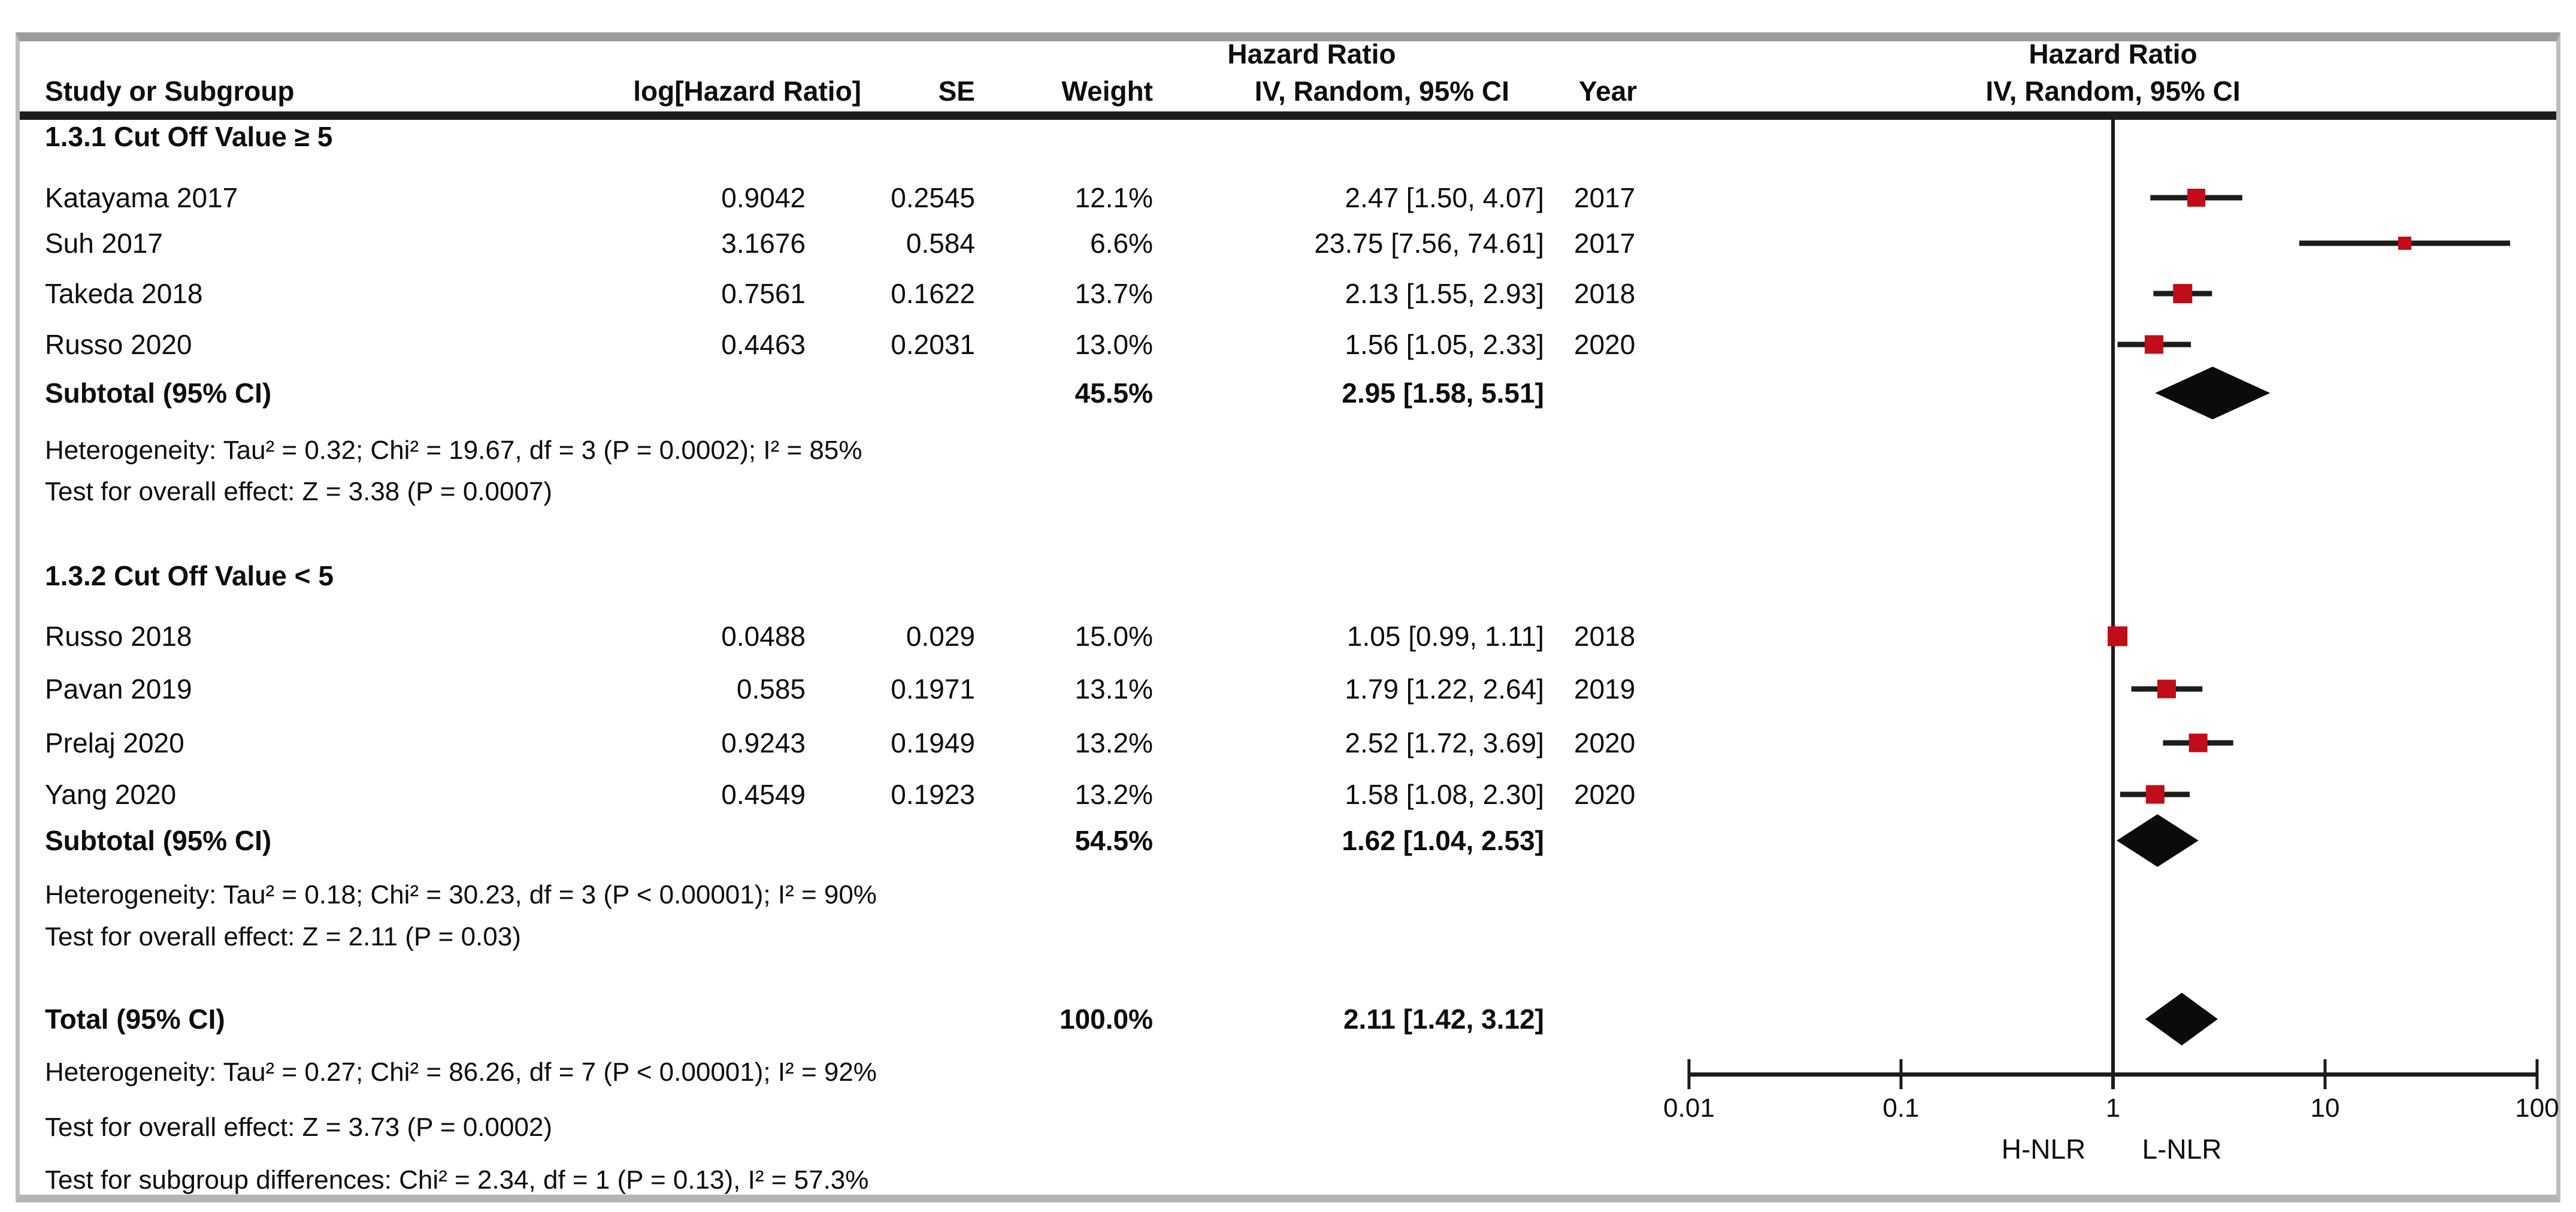 This screenshot has height=1212, width=2576. Describe the element at coordinates (1113, 344) in the screenshot. I see `study-weight: 13.0%` at that location.